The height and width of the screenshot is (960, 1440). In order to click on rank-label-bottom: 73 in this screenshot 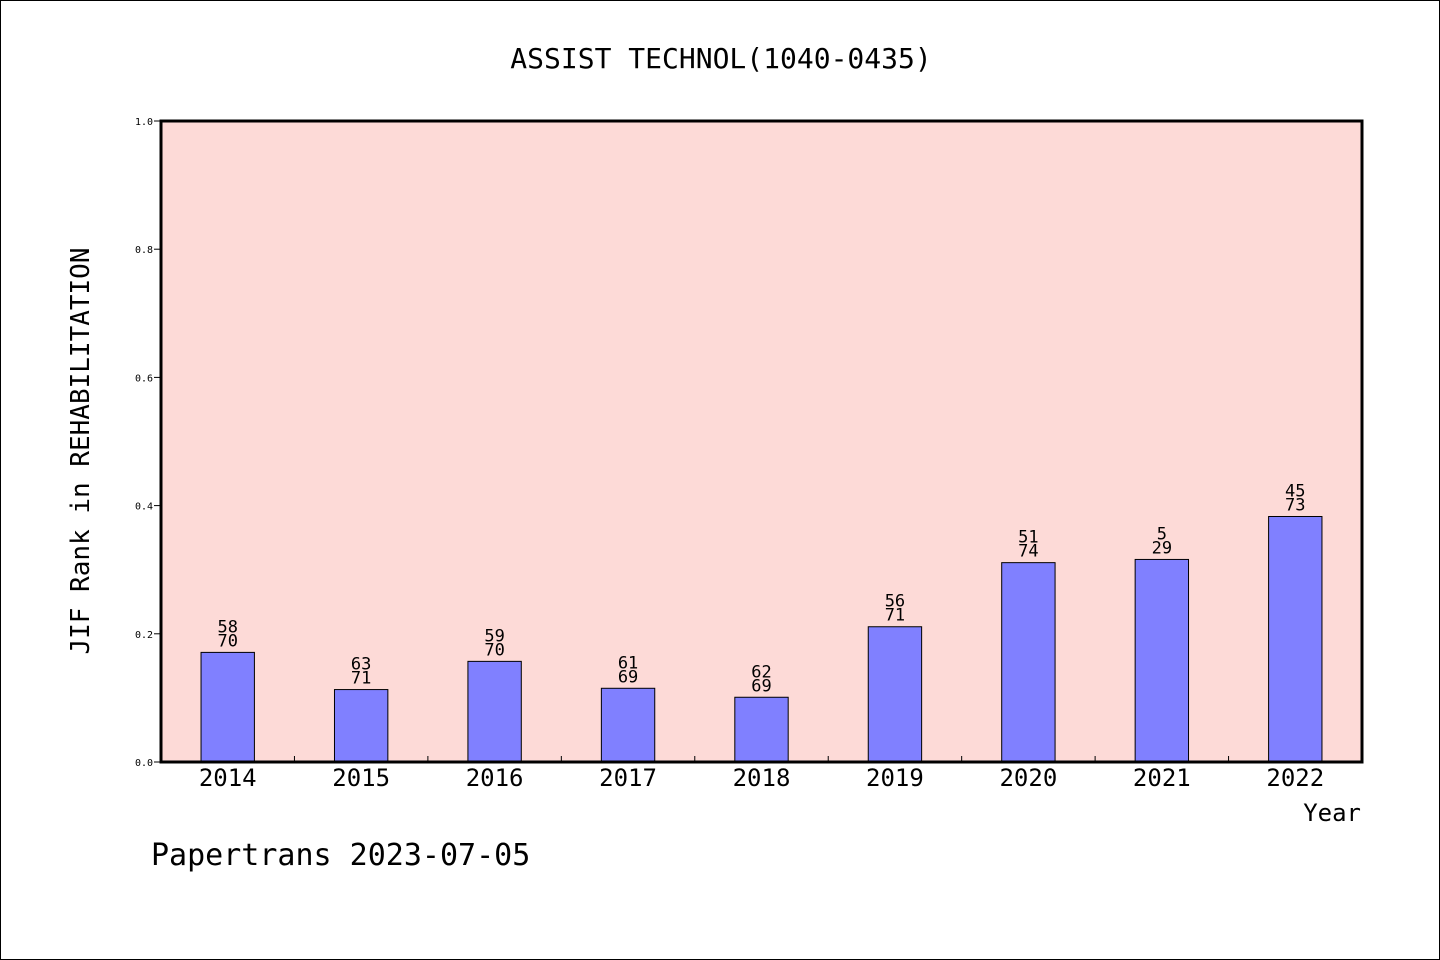, I will do `click(1295, 505)`.